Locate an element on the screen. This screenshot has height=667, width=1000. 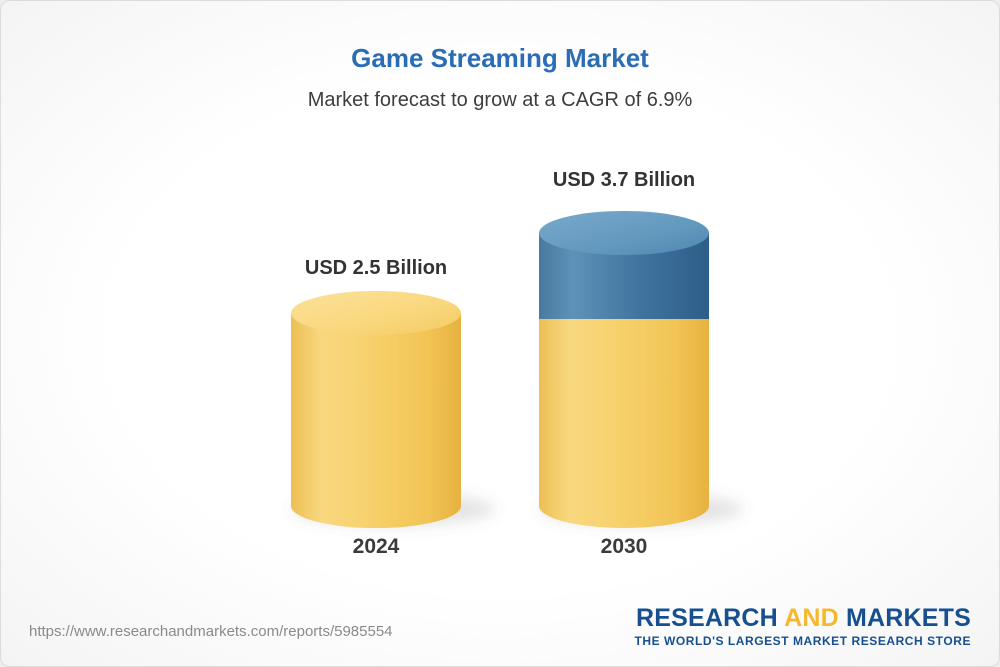
logo-word-markets: MARKETS is located at coordinates (908, 618).